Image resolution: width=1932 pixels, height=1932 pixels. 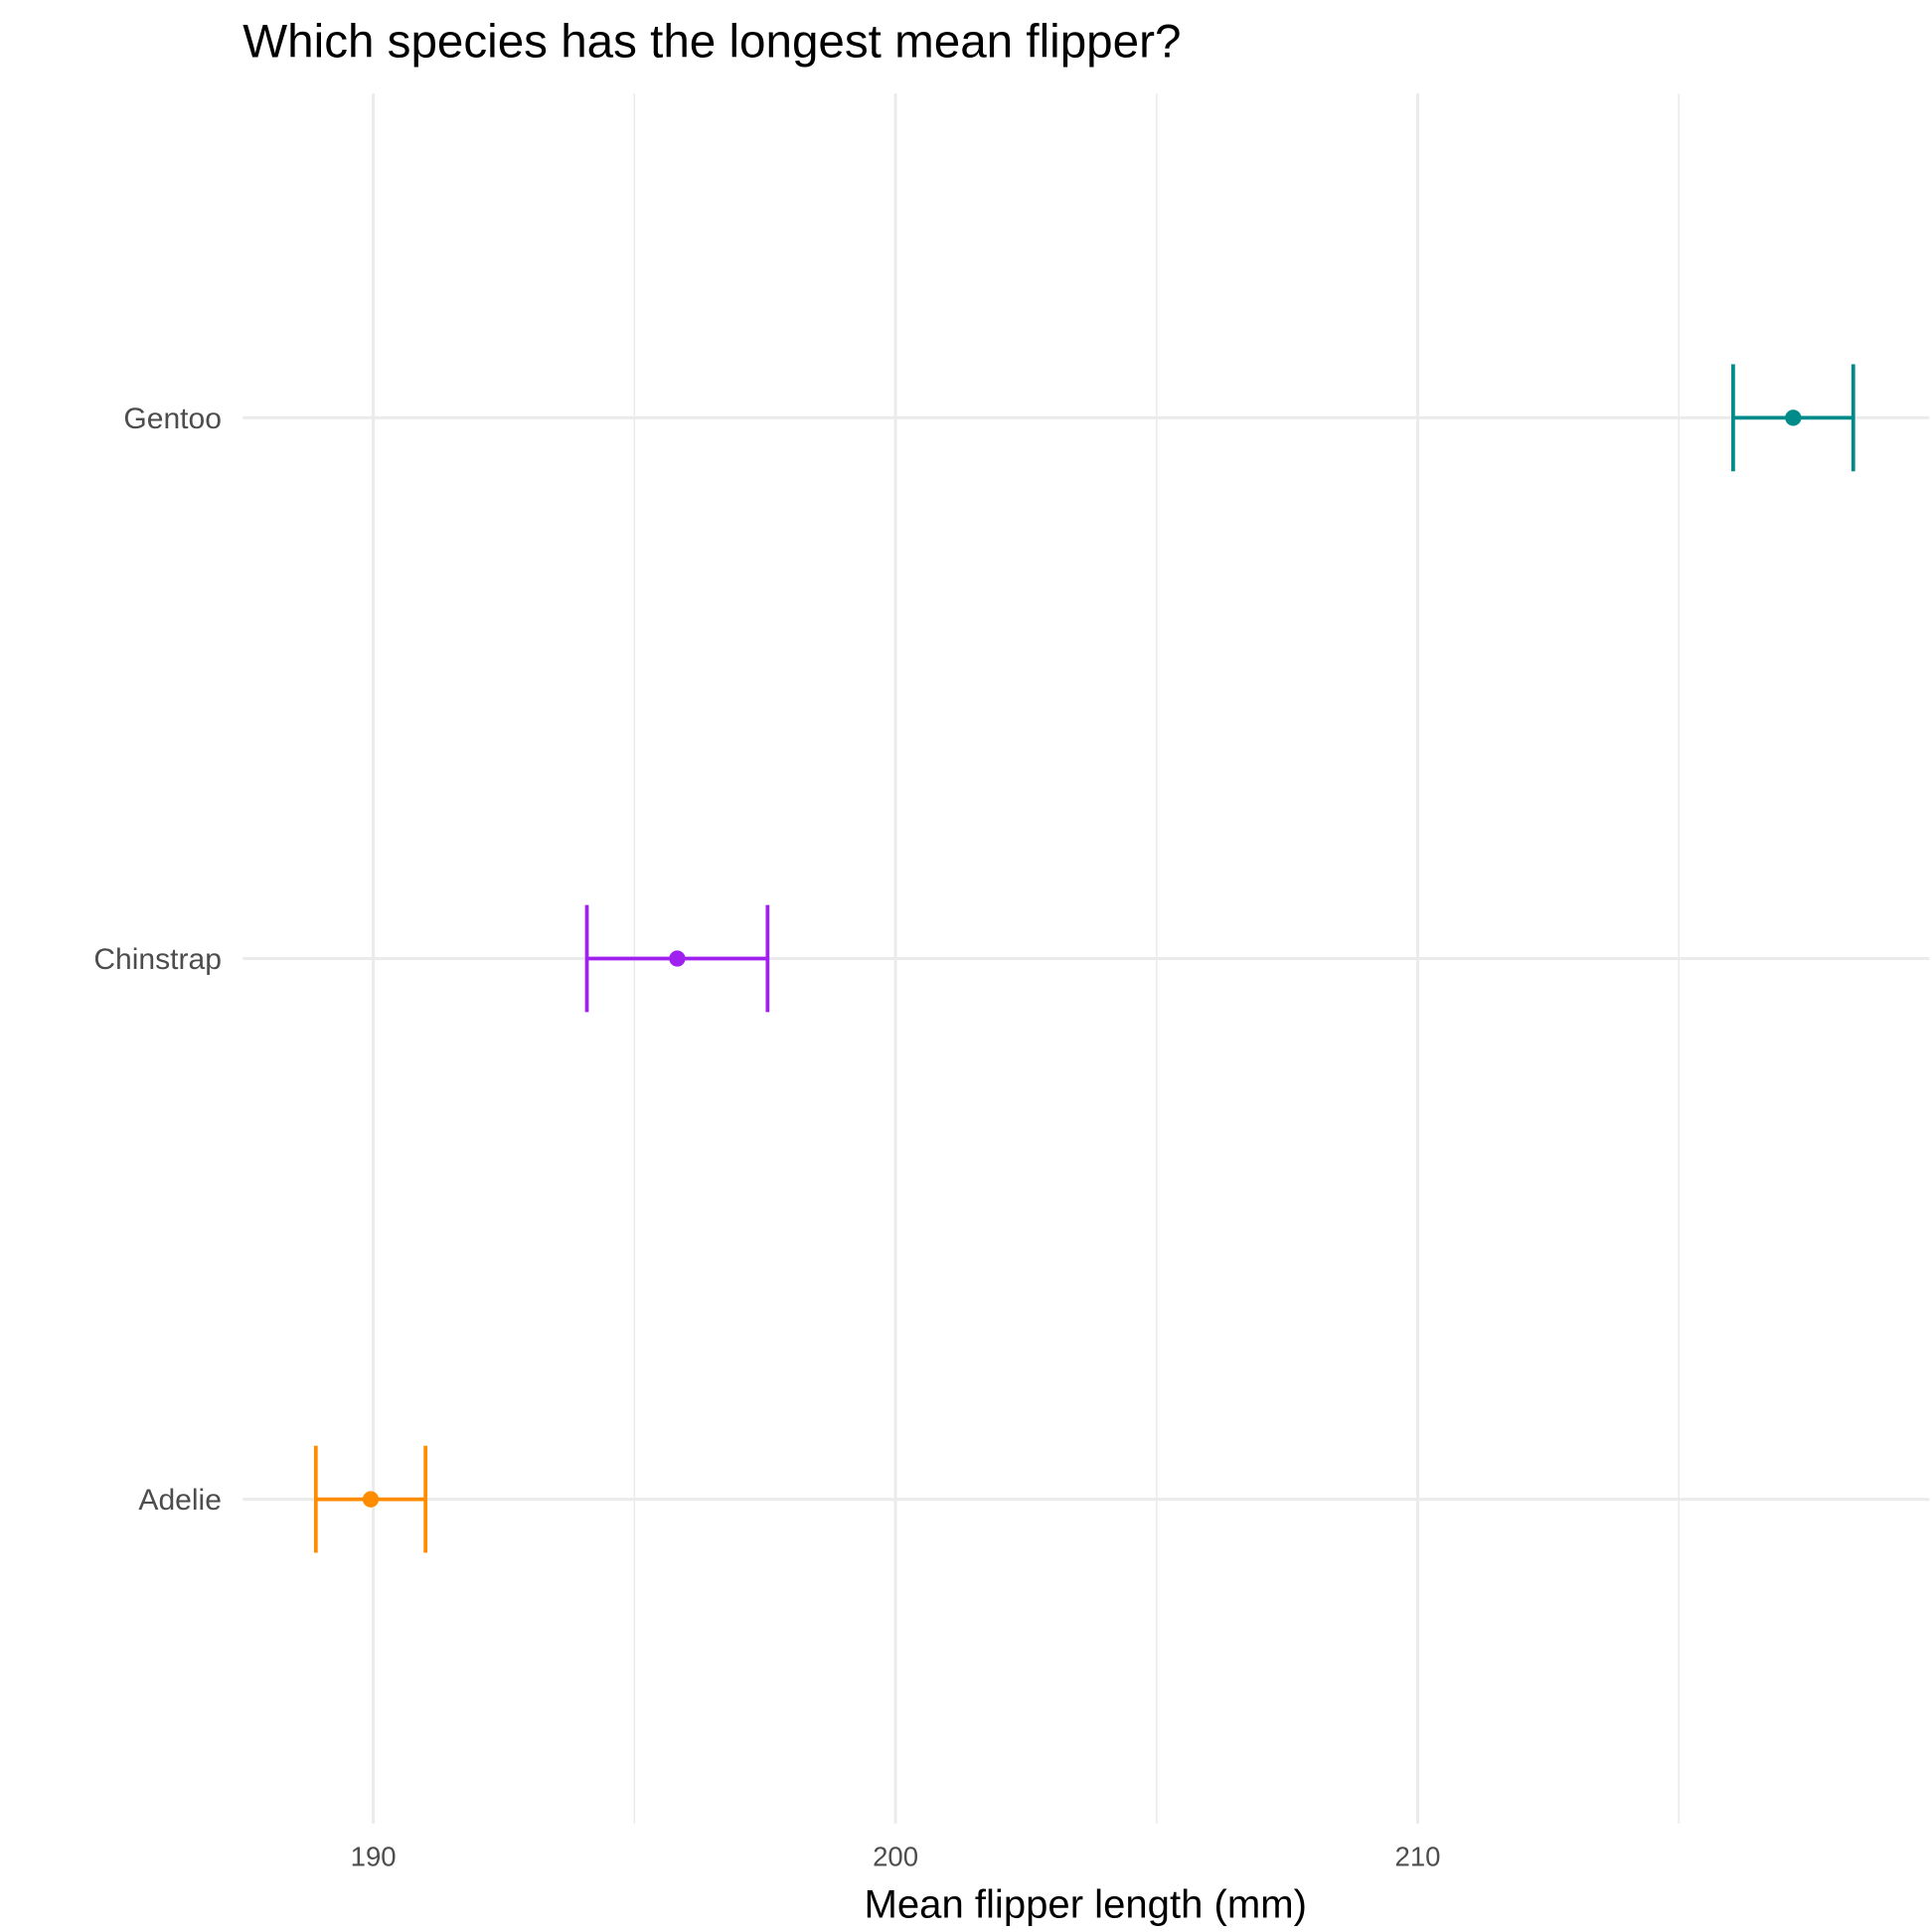 What do you see at coordinates (1086, 1905) in the screenshot?
I see `x-axis-title: Mean flipper length (mm)` at bounding box center [1086, 1905].